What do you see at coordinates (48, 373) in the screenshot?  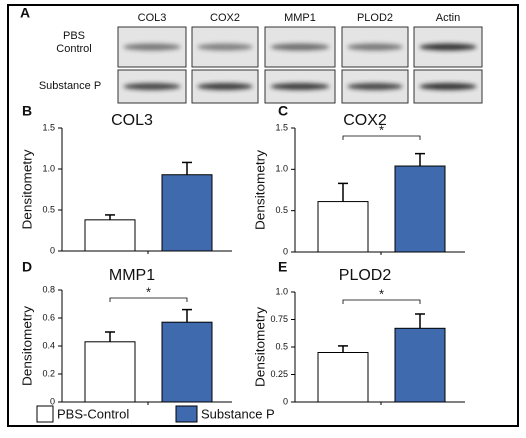 I see `y-tick-label: 0.2` at bounding box center [48, 373].